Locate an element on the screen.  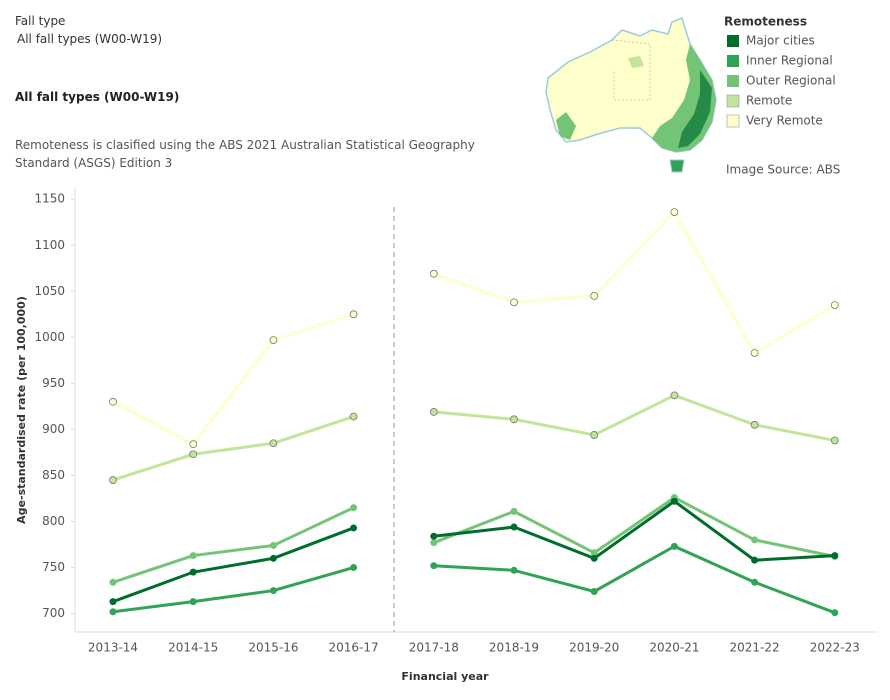
y-tick-label: 850 is located at coordinates (53, 475).